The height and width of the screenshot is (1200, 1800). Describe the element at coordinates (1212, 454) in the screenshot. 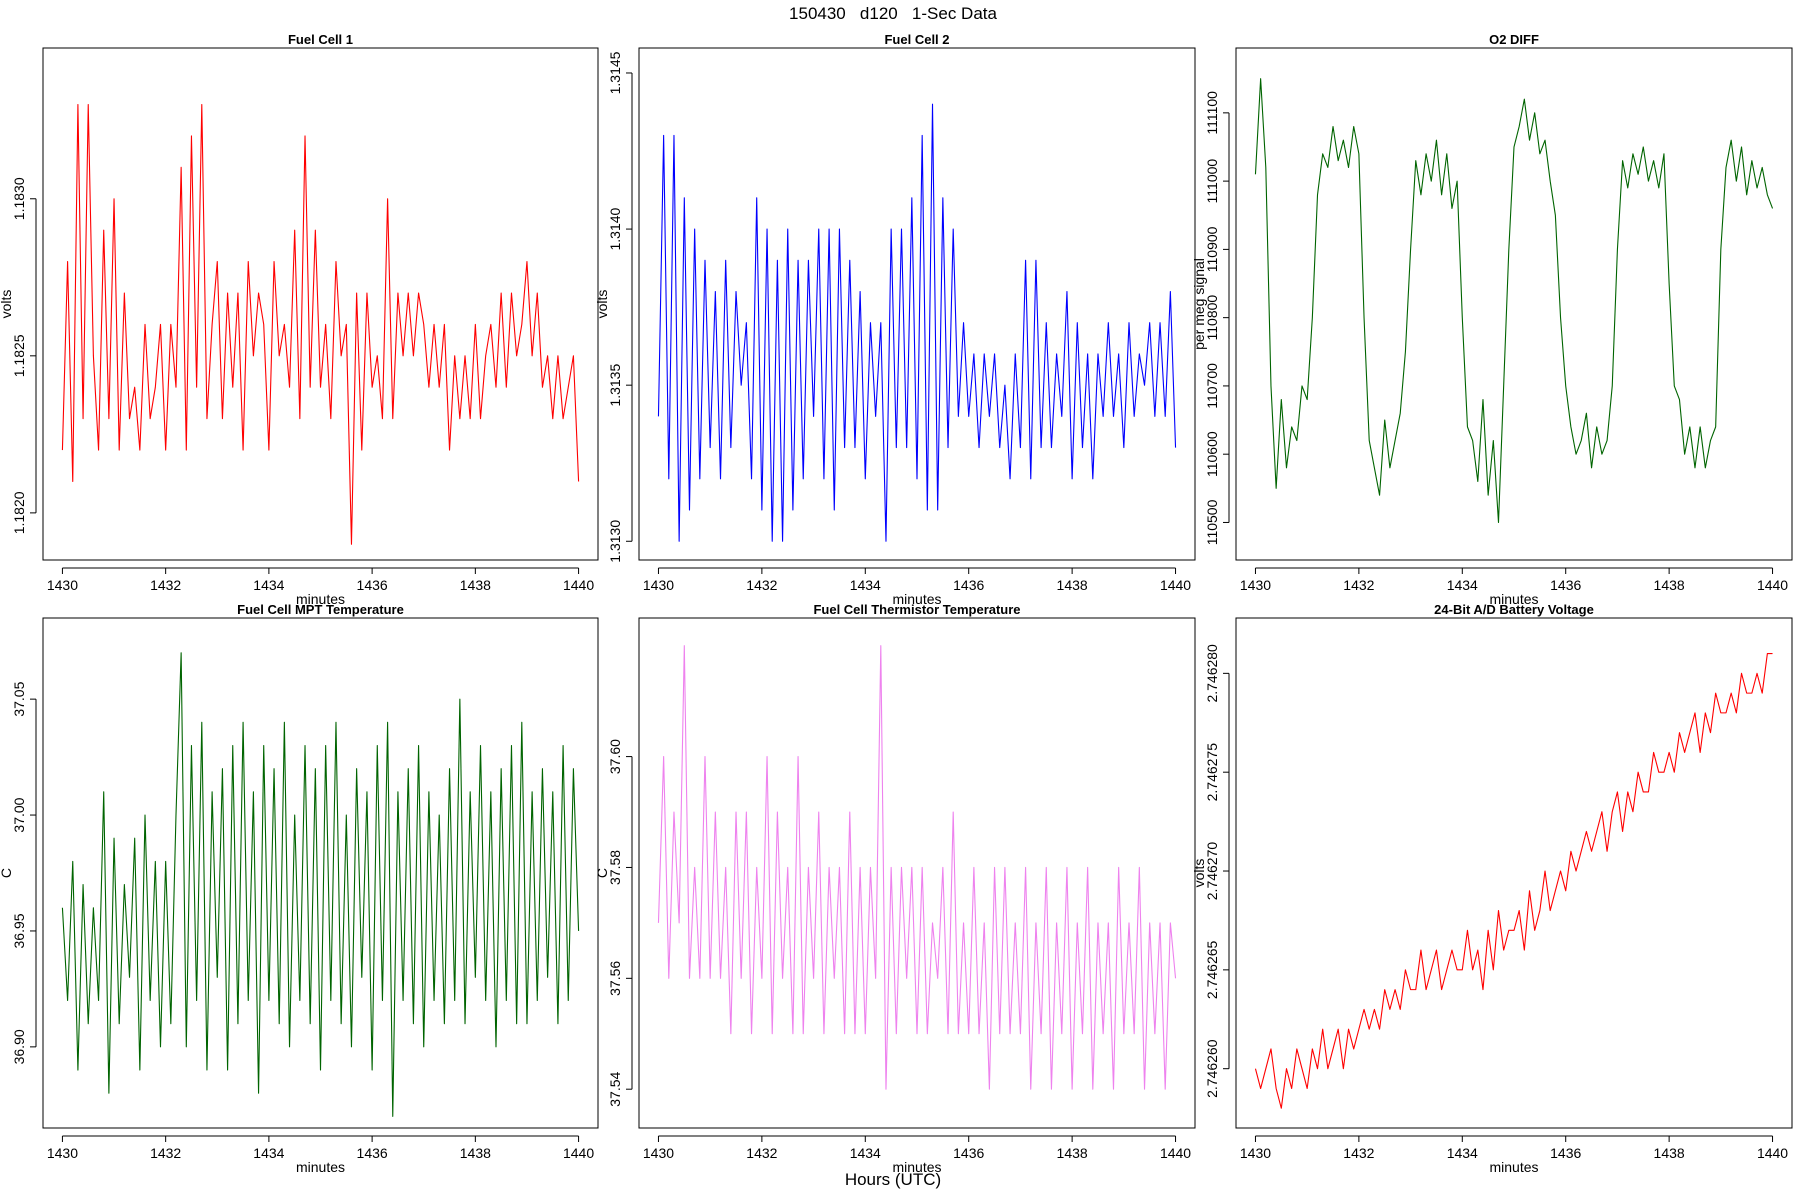

I see `y-tick-label: 110600` at that location.